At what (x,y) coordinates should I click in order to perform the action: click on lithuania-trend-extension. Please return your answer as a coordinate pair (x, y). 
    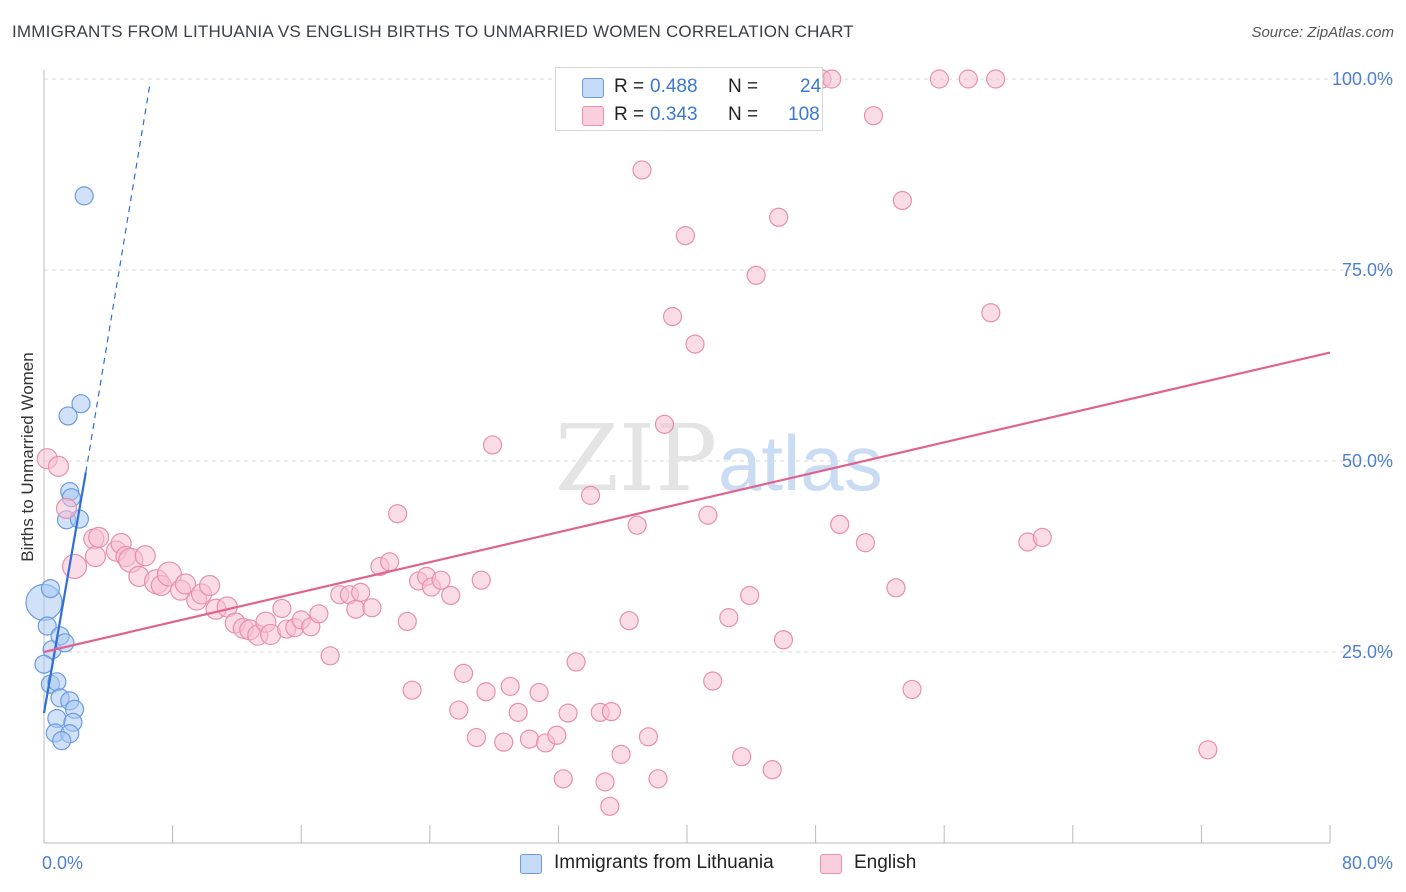
    Looking at the image, I should click on (118, 277).